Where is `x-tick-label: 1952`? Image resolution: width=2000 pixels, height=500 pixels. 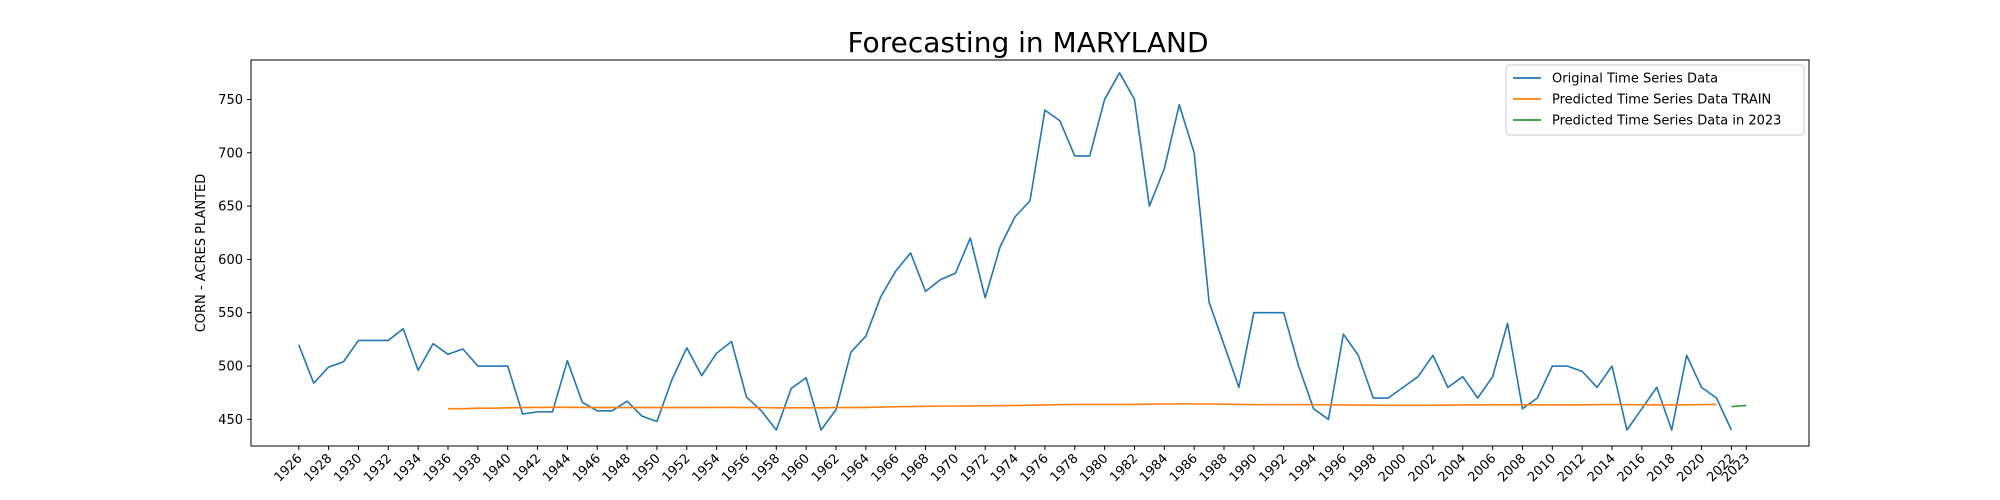 x-tick-label: 1952 is located at coordinates (677, 468).